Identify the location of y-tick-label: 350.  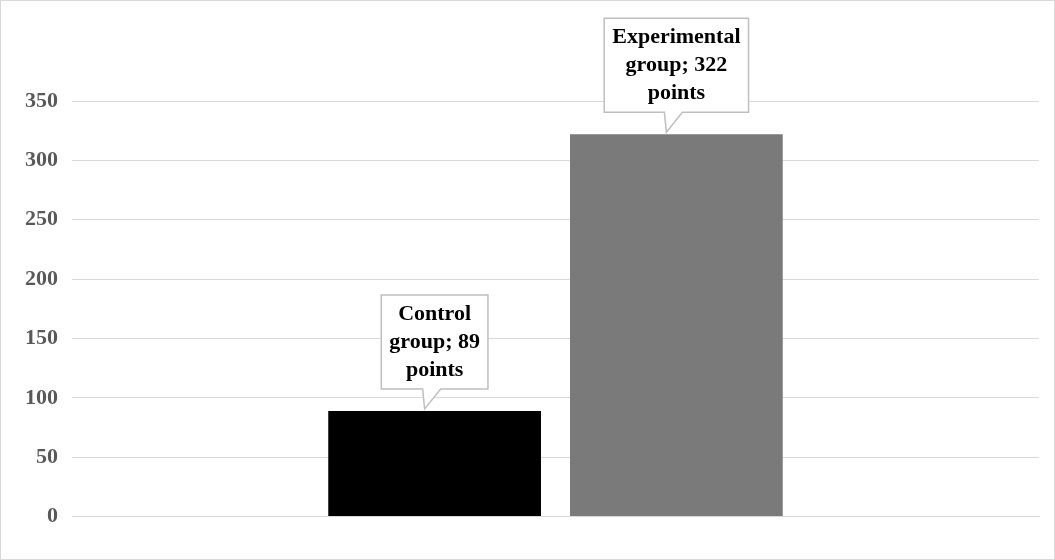
(41, 99).